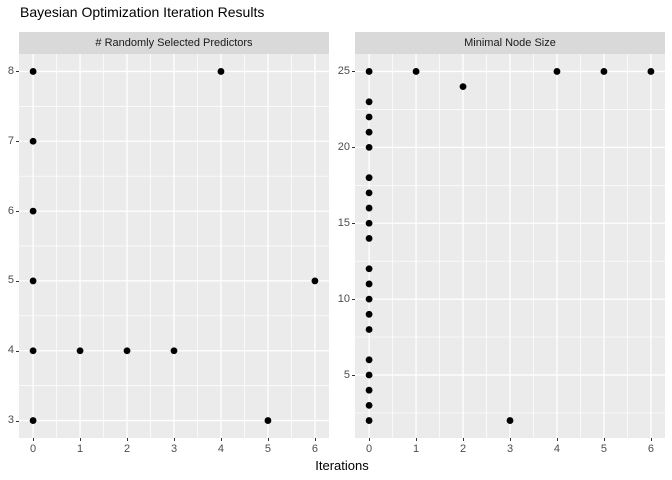 Image resolution: width=672 pixels, height=480 pixels. Describe the element at coordinates (10, 350) in the screenshot. I see `y-tick-label: 4` at that location.